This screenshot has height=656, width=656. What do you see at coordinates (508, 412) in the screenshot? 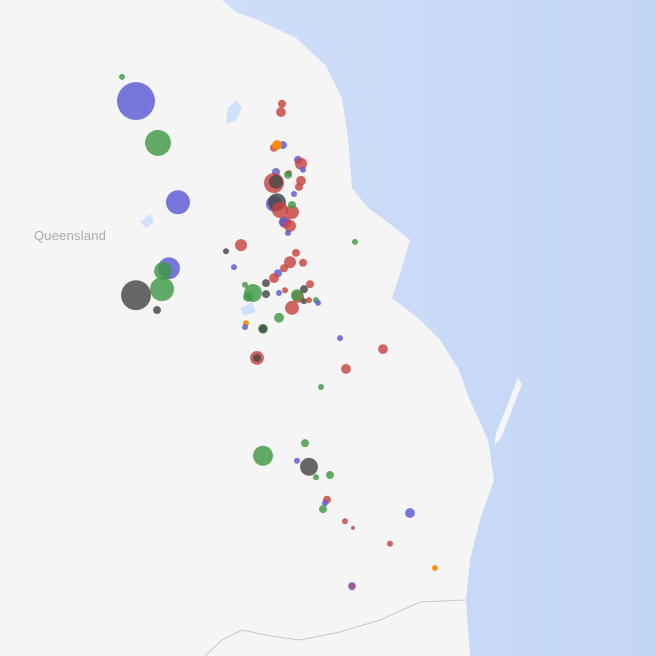
I see `fraser-island` at bounding box center [508, 412].